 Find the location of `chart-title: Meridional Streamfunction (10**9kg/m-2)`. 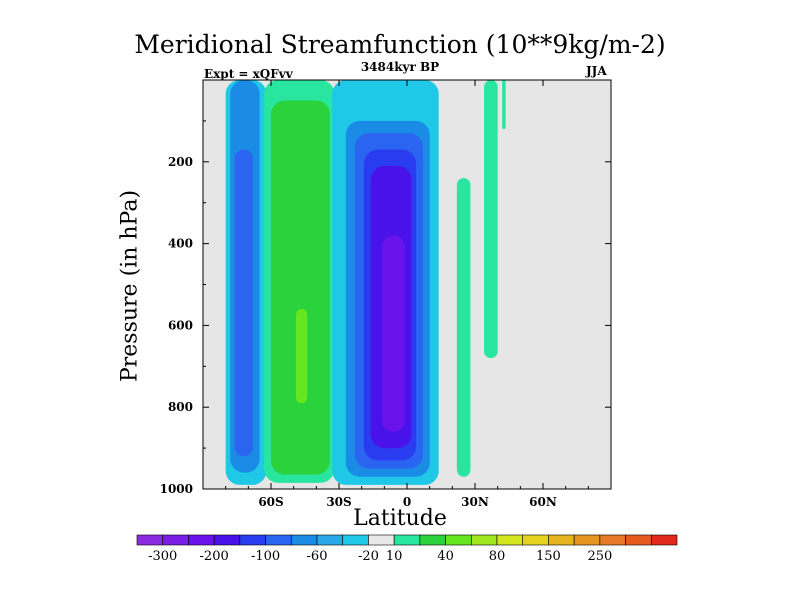

chart-title: Meridional Streamfunction (10**9kg/m-2) is located at coordinates (400, 44).